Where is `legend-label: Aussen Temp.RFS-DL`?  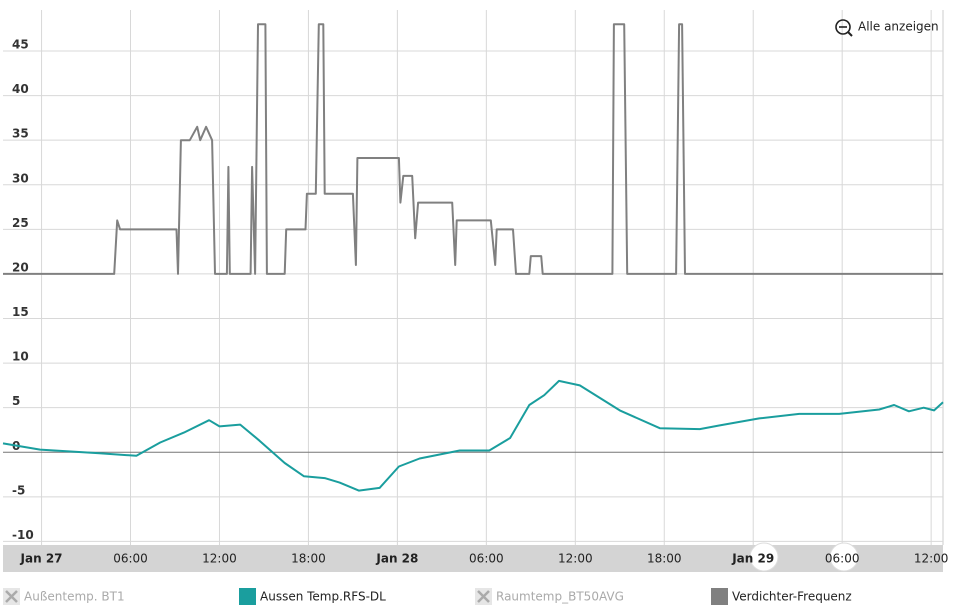
legend-label: Aussen Temp.RFS-DL is located at coordinates (323, 597).